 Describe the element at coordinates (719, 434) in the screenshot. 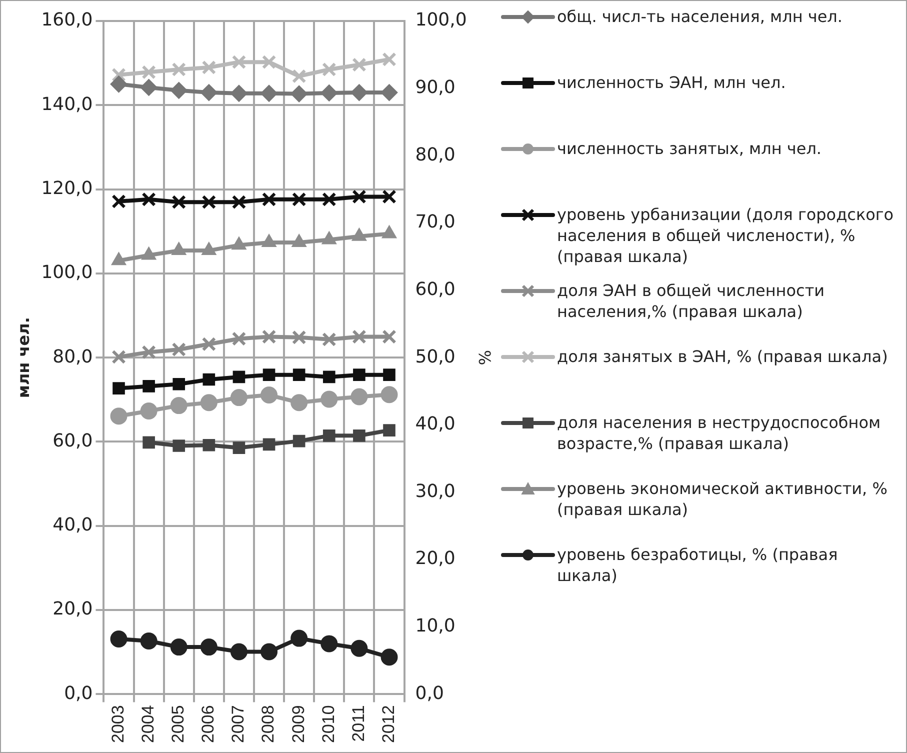

I see `legend-label: доля населения в неструдоспособном возрасте,% (правая шкала)` at that location.